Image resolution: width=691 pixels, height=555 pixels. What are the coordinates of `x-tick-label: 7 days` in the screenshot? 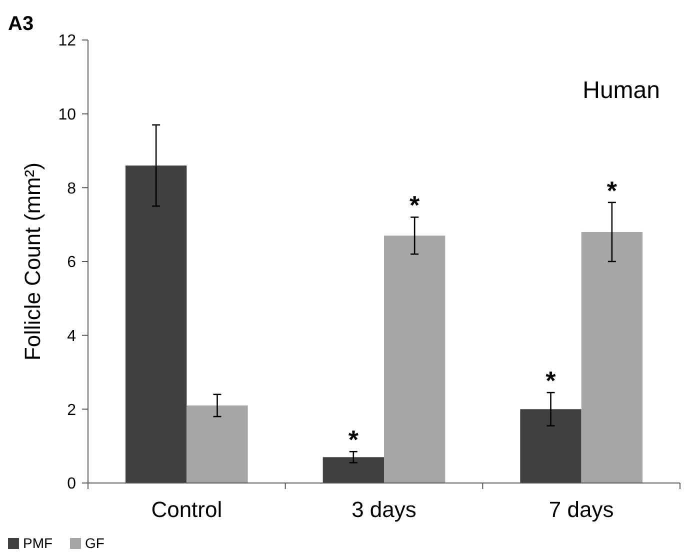 It's located at (581, 509).